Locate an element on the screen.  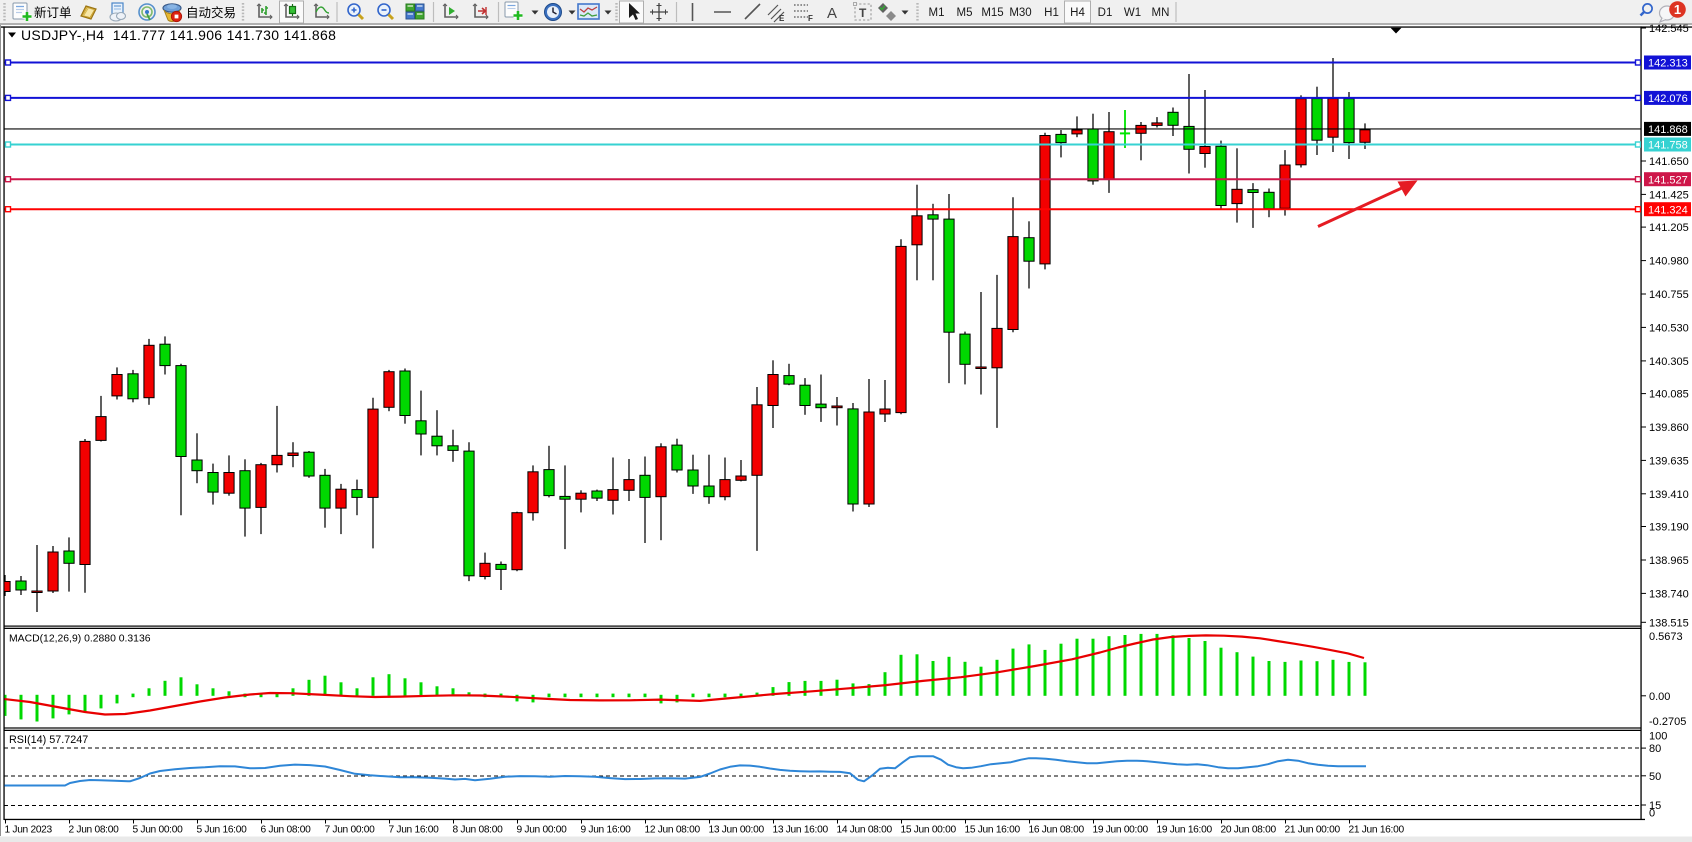
svg-text: 141.868 is located at coordinates (1668, 130).